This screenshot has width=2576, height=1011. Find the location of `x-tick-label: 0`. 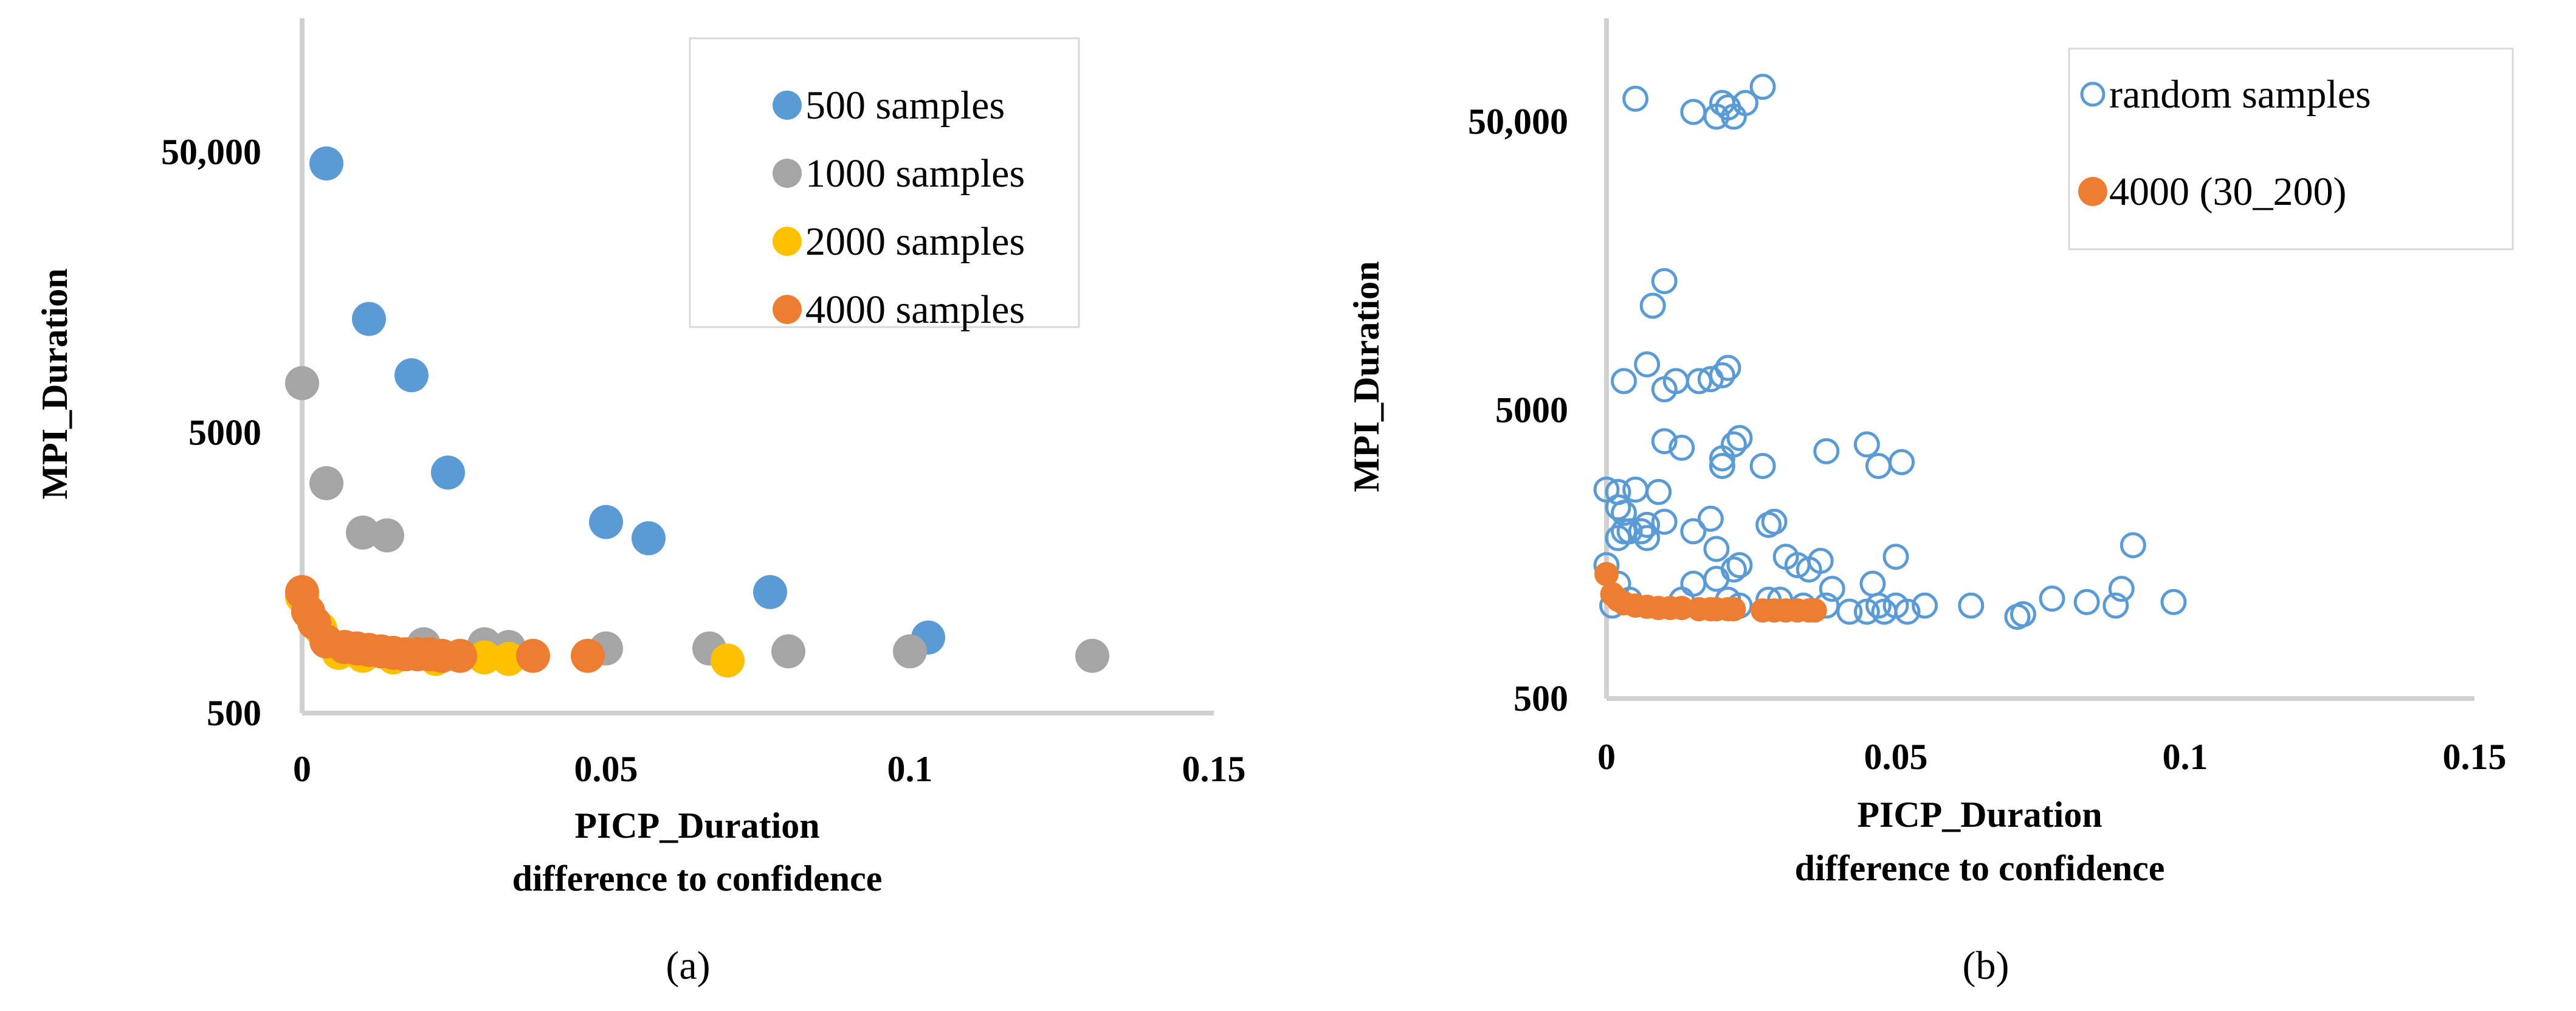

x-tick-label: 0 is located at coordinates (302, 769).